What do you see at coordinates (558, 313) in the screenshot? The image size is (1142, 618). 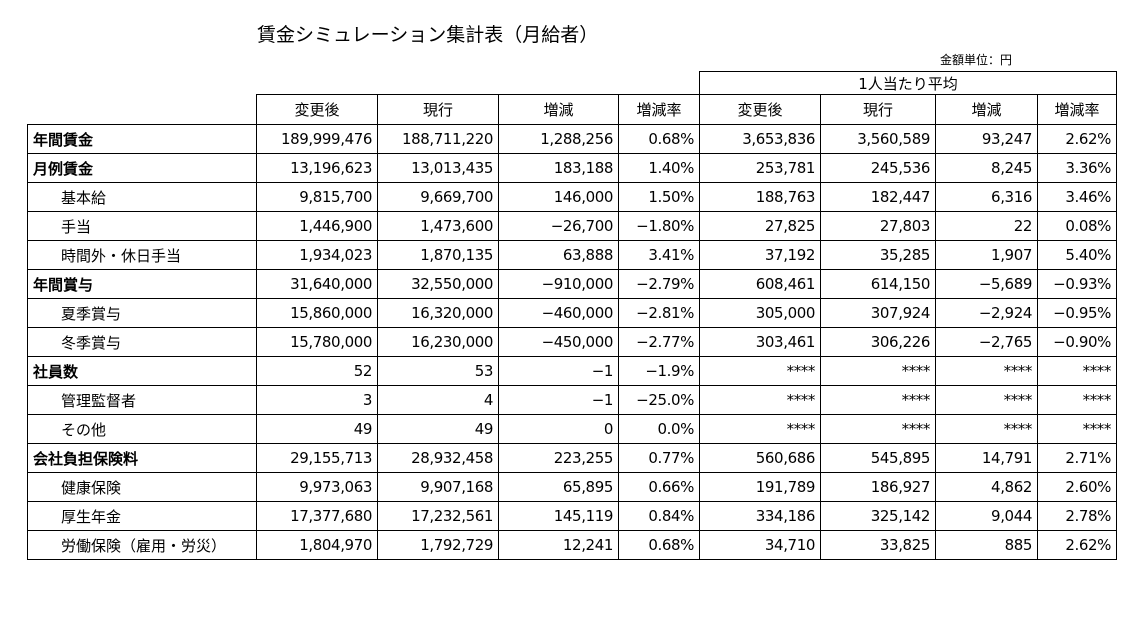 I see `table-cell: −460,000` at bounding box center [558, 313].